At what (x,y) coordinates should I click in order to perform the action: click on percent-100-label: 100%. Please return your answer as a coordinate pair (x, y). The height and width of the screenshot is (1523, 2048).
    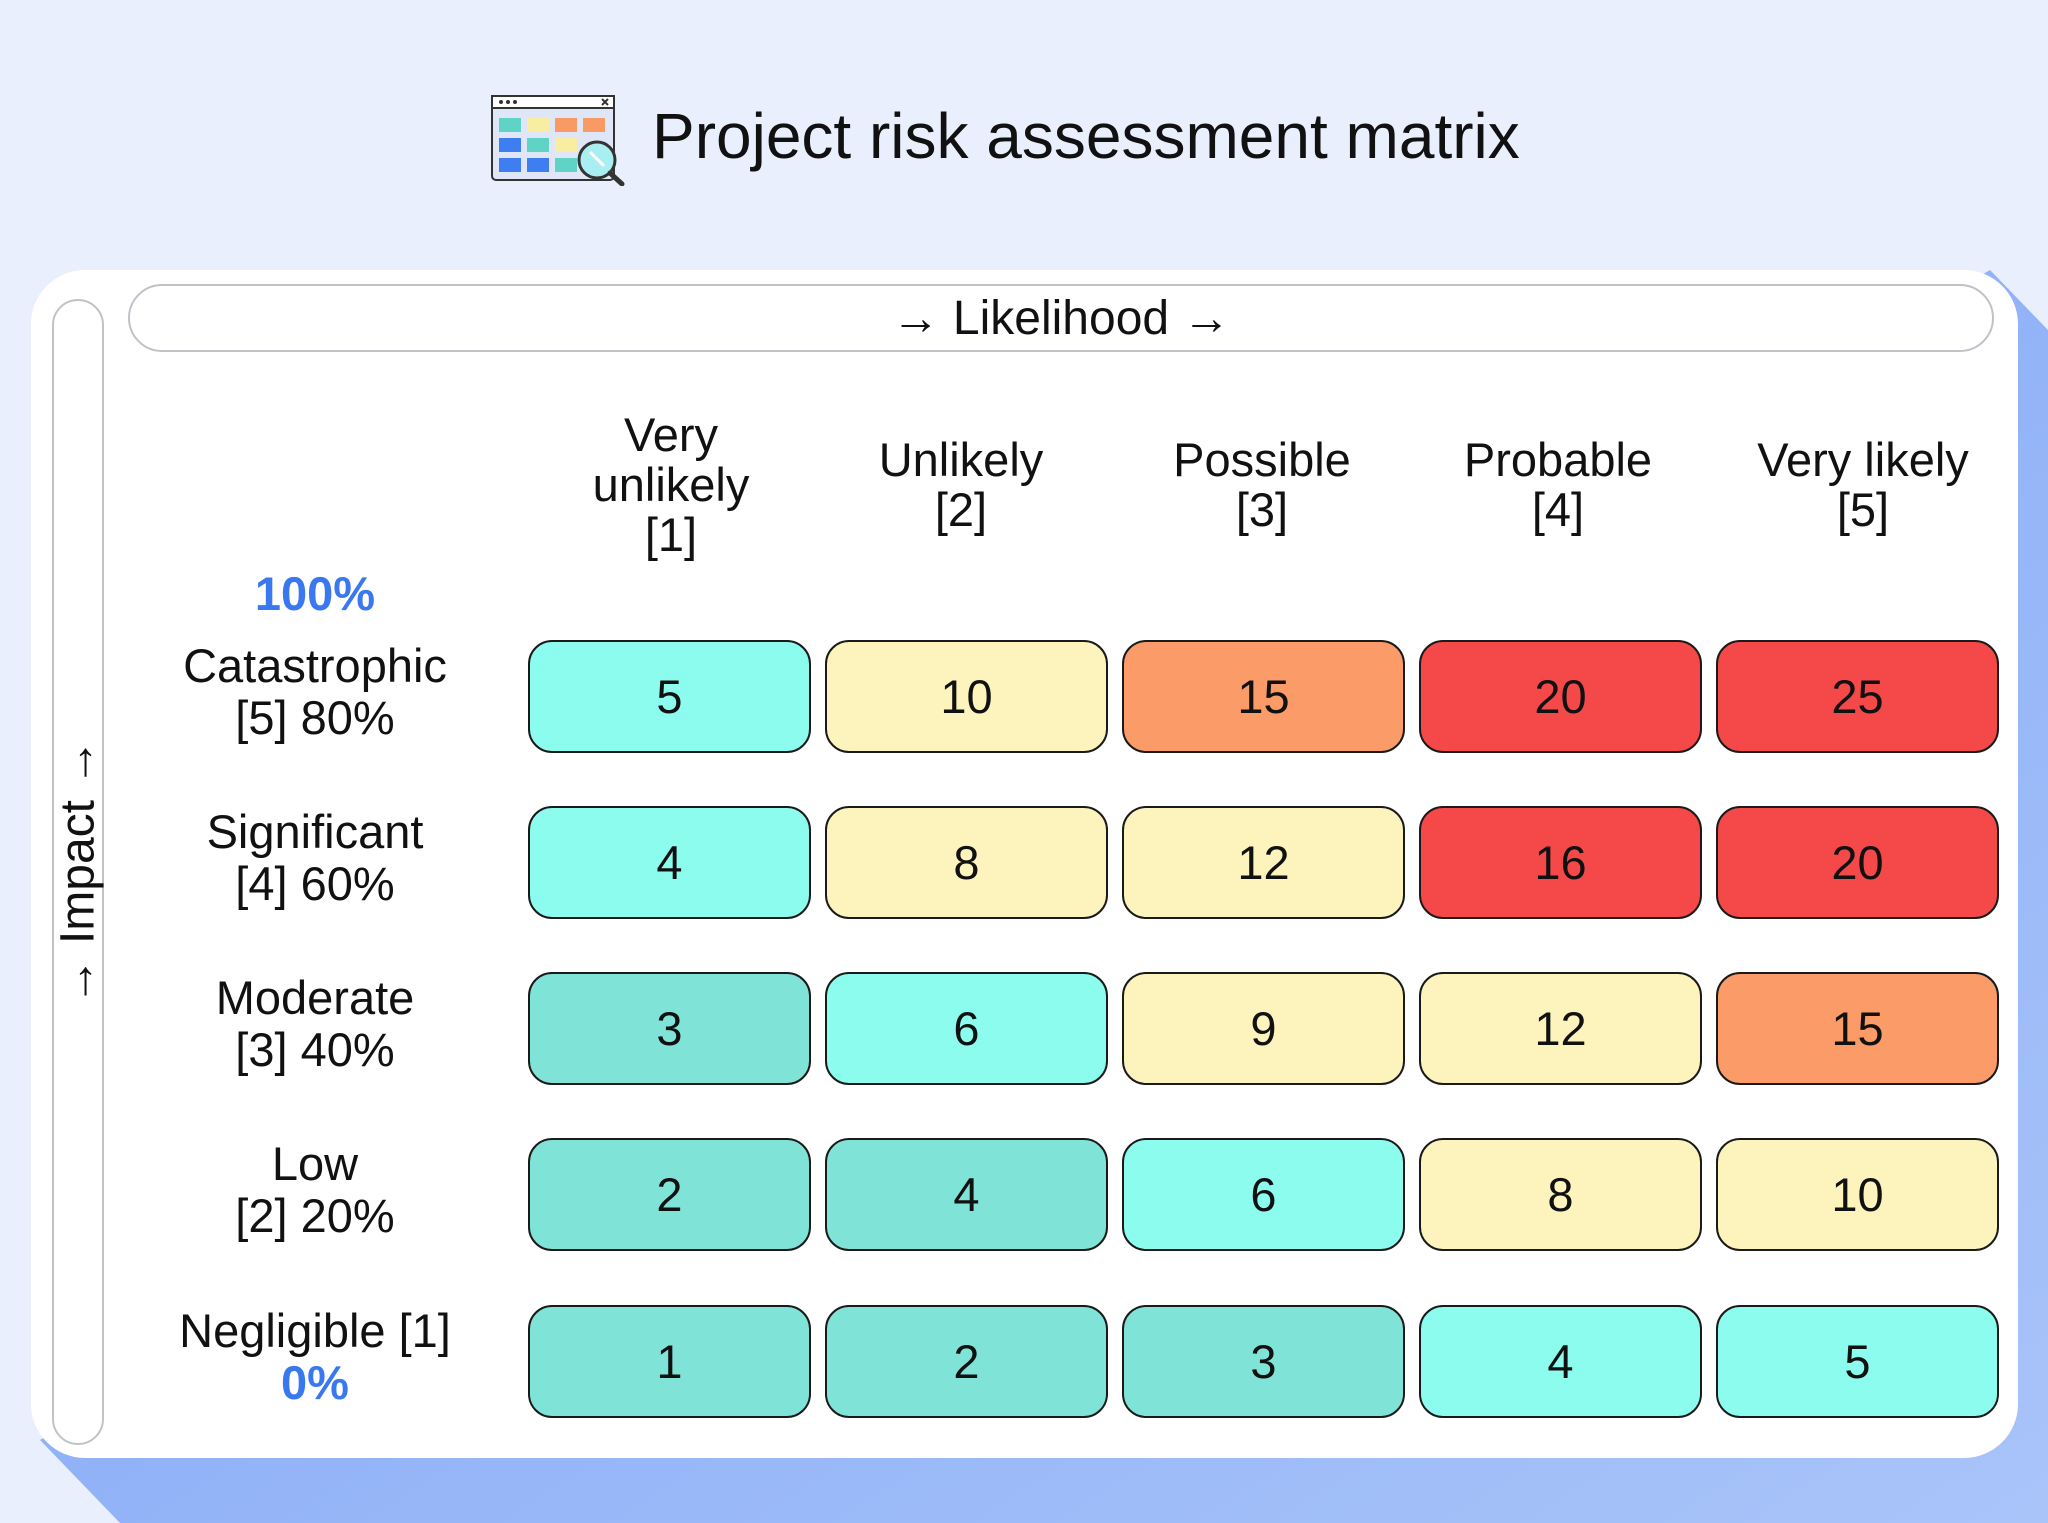
    Looking at the image, I should click on (315, 593).